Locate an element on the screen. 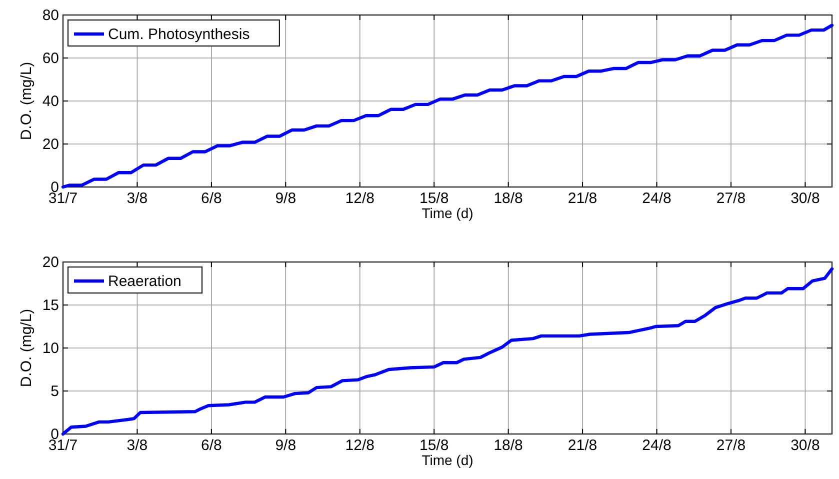 The height and width of the screenshot is (479, 839). y-tick-label: 5 is located at coordinates (54, 391).